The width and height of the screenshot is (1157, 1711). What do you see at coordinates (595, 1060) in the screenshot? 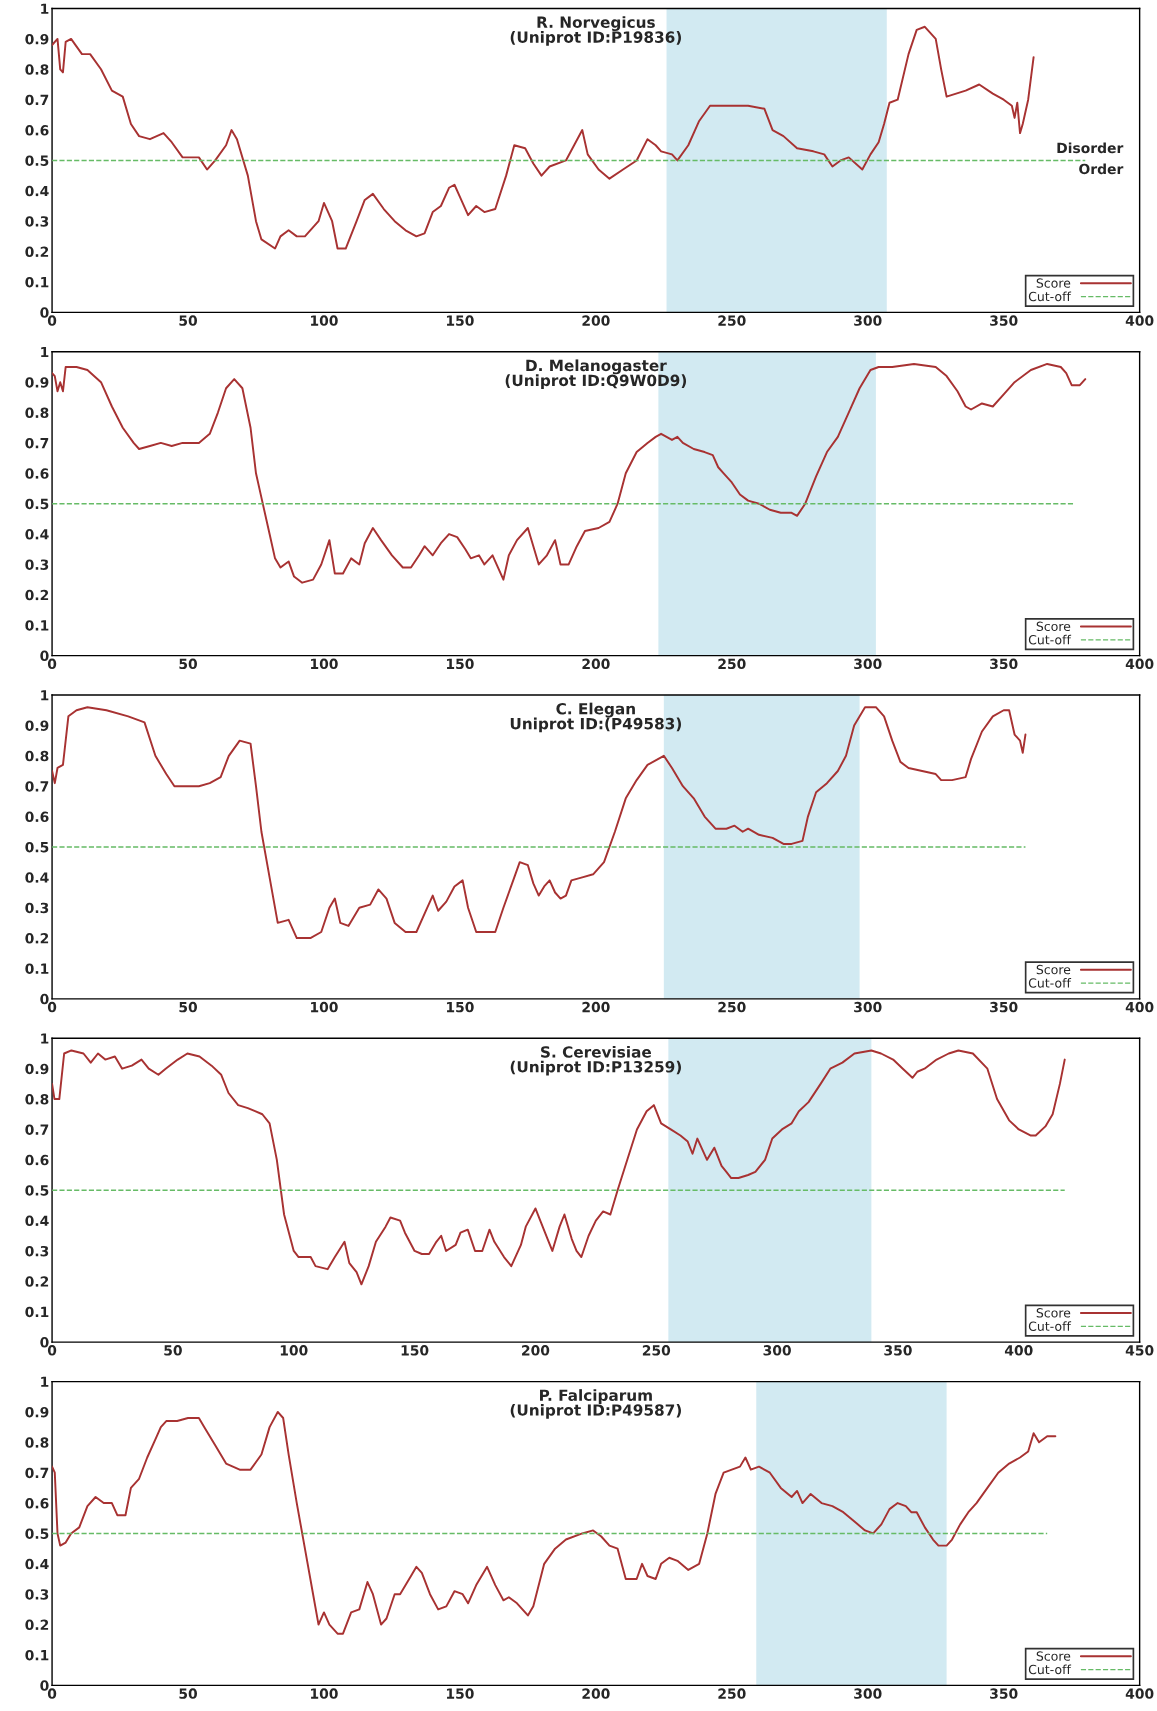
I see `text: S. Cerevisiae (Uniprot ID:P13259)` at bounding box center [595, 1060].